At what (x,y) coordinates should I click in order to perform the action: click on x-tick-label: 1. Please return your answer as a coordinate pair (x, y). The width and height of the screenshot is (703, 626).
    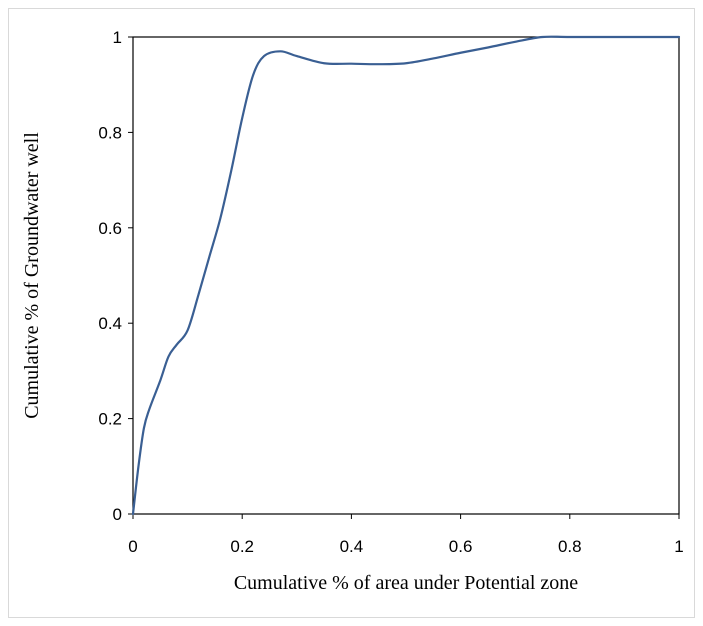
    Looking at the image, I should click on (678, 546).